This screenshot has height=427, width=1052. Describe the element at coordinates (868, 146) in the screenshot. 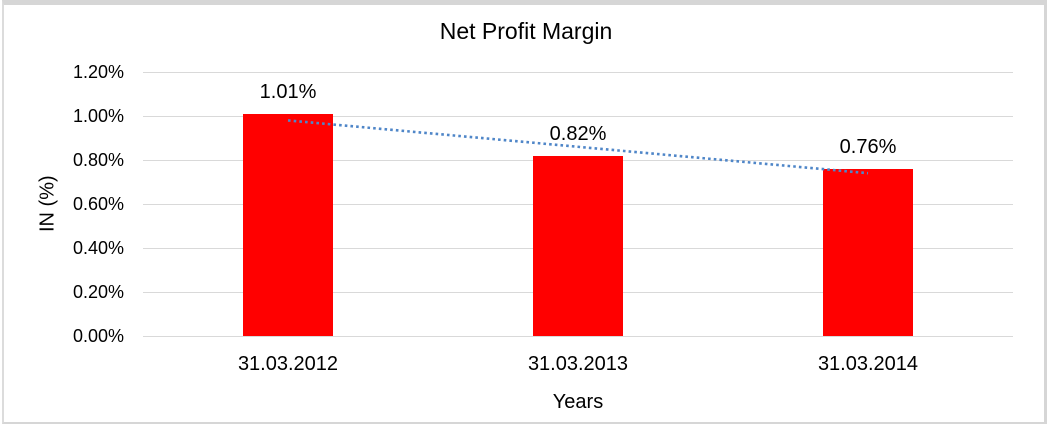

I see `bar-data-label: 0.76%` at that location.